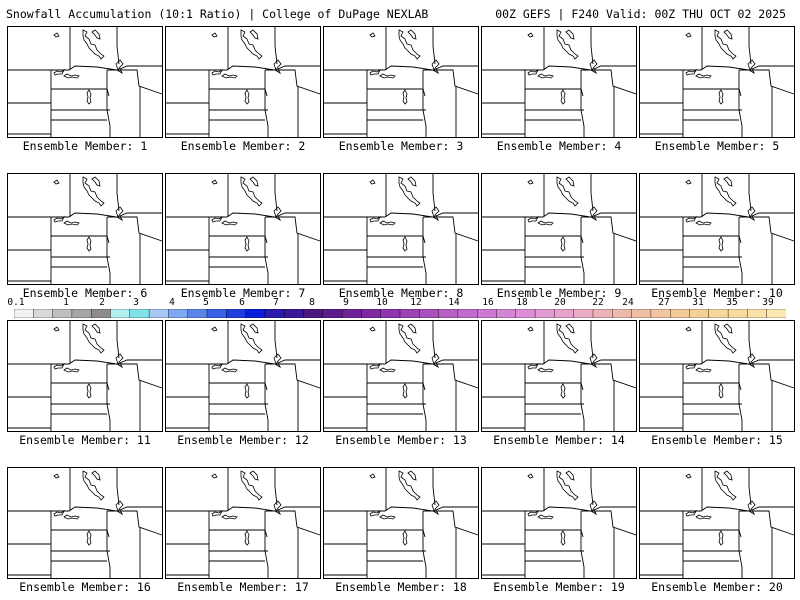 The width and height of the screenshot is (800, 600). I want to click on ensemble-member-label: Ensemble Member: 2, so click(243, 146).